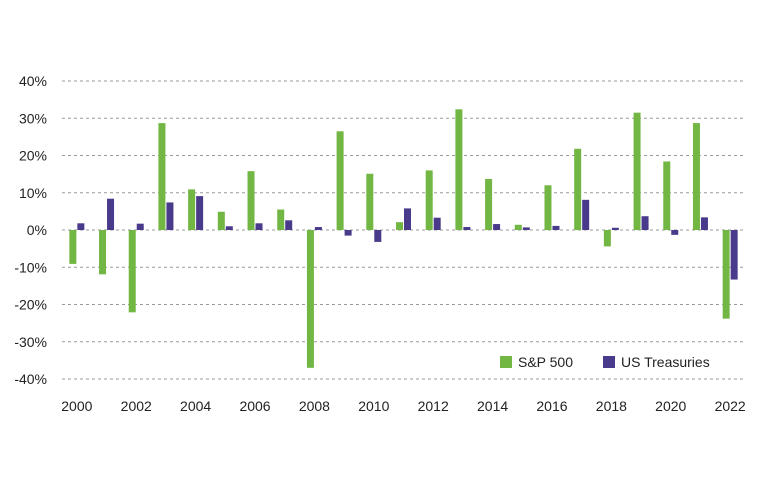 Image resolution: width=770 pixels, height=501 pixels. I want to click on legend-label-sp500: S&P 500, so click(545, 362).